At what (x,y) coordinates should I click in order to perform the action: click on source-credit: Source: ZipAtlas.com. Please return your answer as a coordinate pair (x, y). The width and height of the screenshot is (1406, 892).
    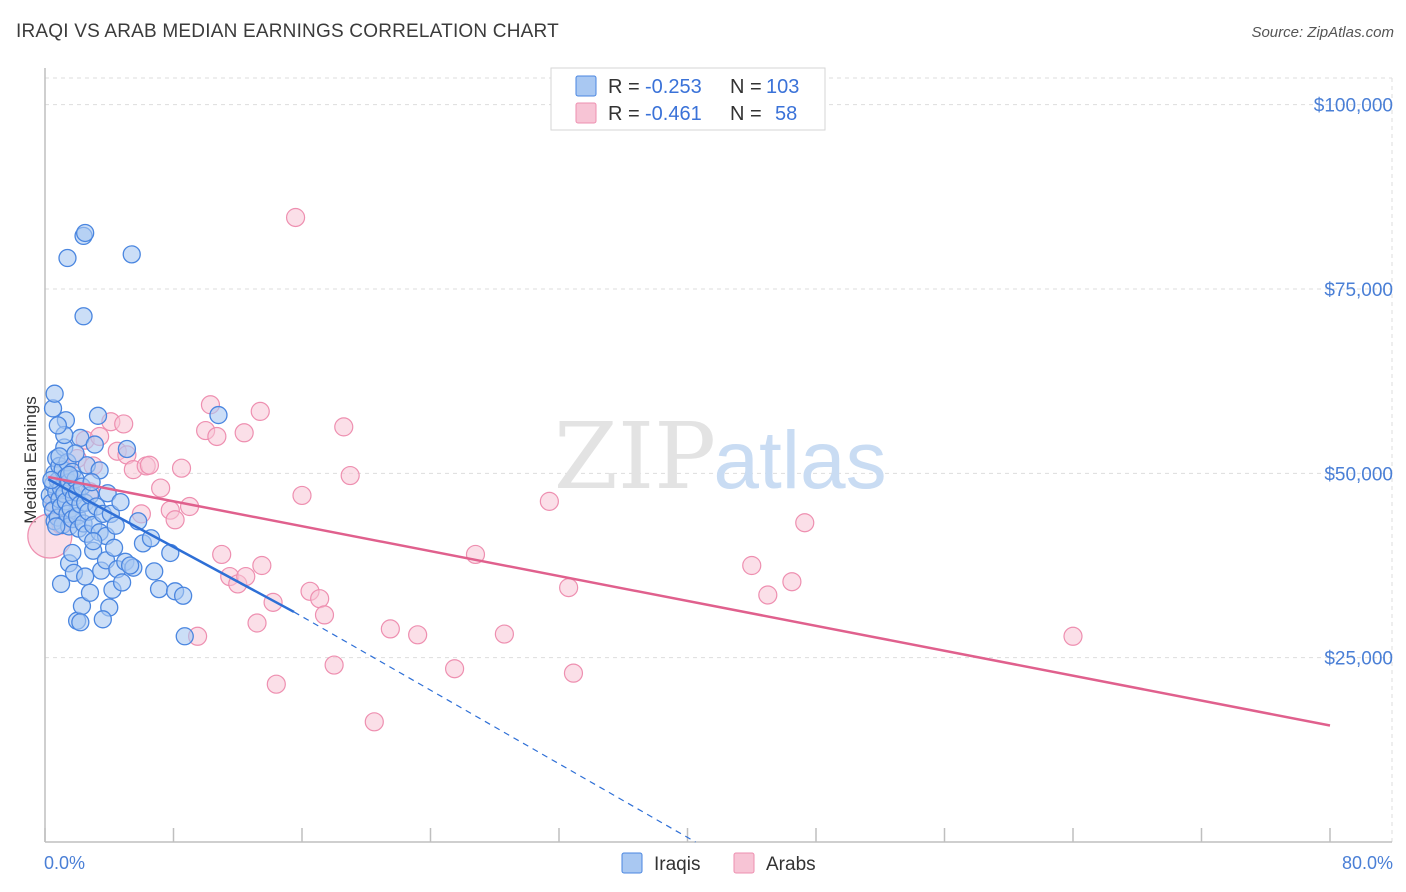
    Looking at the image, I should click on (1322, 32).